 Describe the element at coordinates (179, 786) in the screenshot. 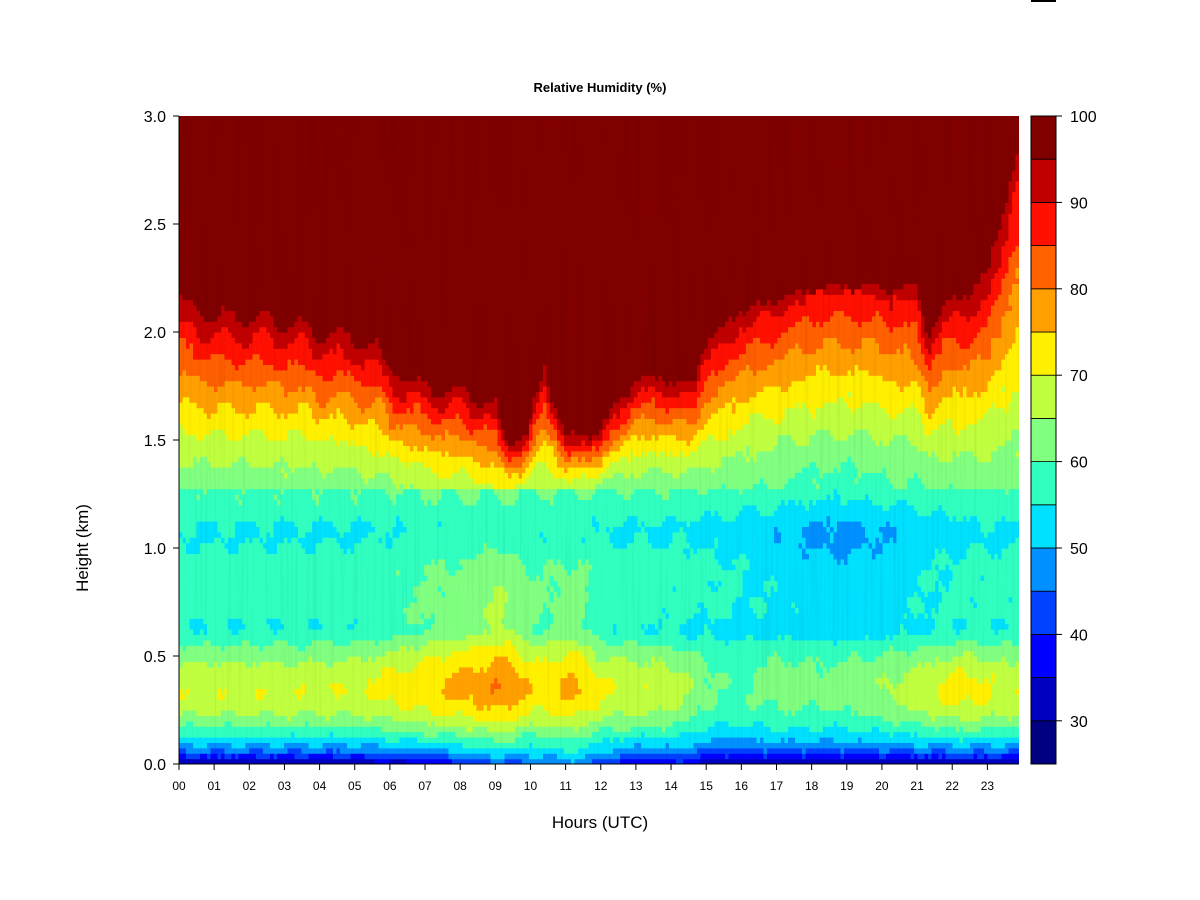

I see `x-tick-label: 00` at that location.